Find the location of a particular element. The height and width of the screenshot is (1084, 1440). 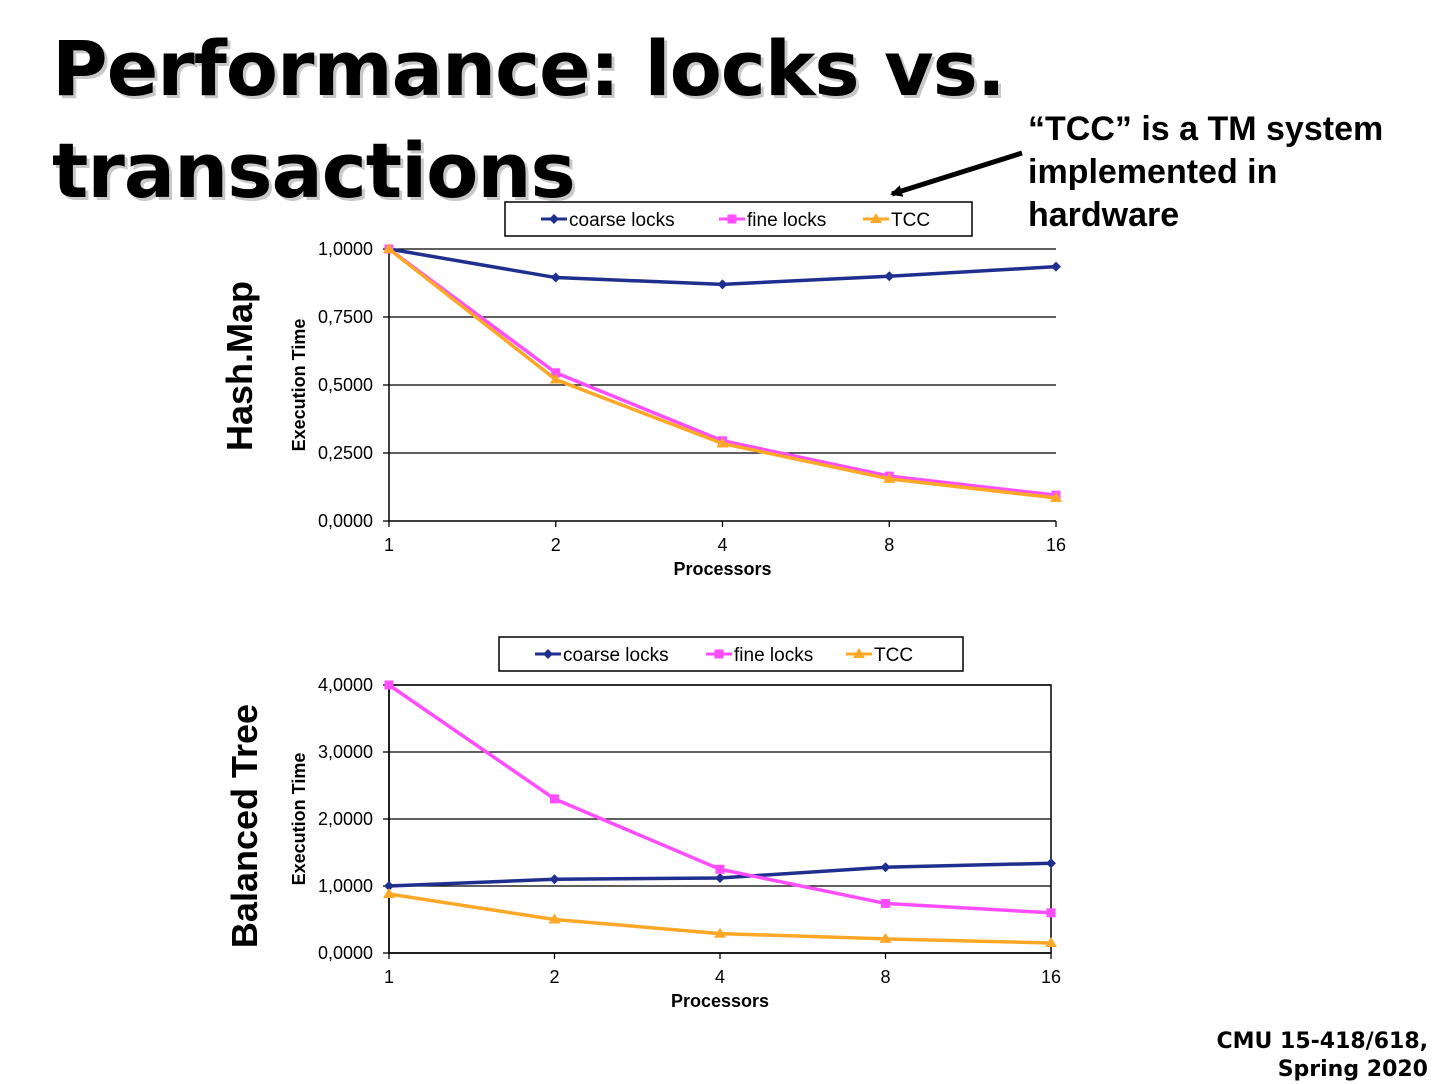

tree-x-tick-label: 2 is located at coordinates (554, 977).